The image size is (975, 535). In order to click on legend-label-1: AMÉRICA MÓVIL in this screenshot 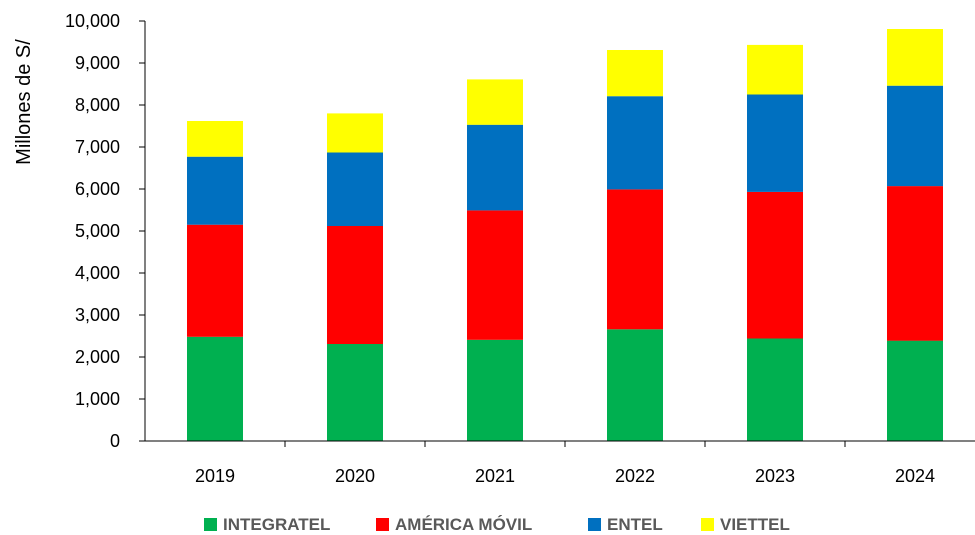, I will do `click(463, 524)`.